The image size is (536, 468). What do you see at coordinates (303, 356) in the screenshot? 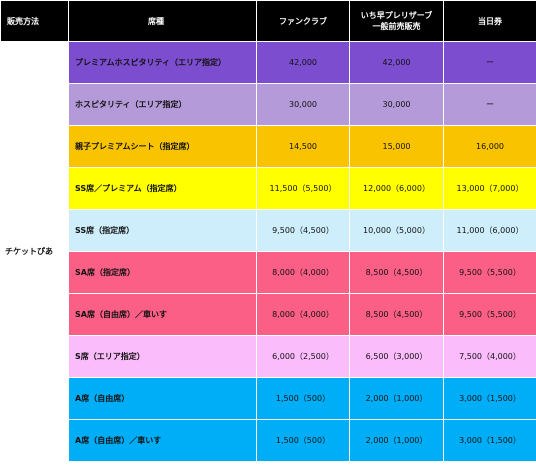
I see `price-fanclub: 6,000（2,500）` at bounding box center [303, 356].